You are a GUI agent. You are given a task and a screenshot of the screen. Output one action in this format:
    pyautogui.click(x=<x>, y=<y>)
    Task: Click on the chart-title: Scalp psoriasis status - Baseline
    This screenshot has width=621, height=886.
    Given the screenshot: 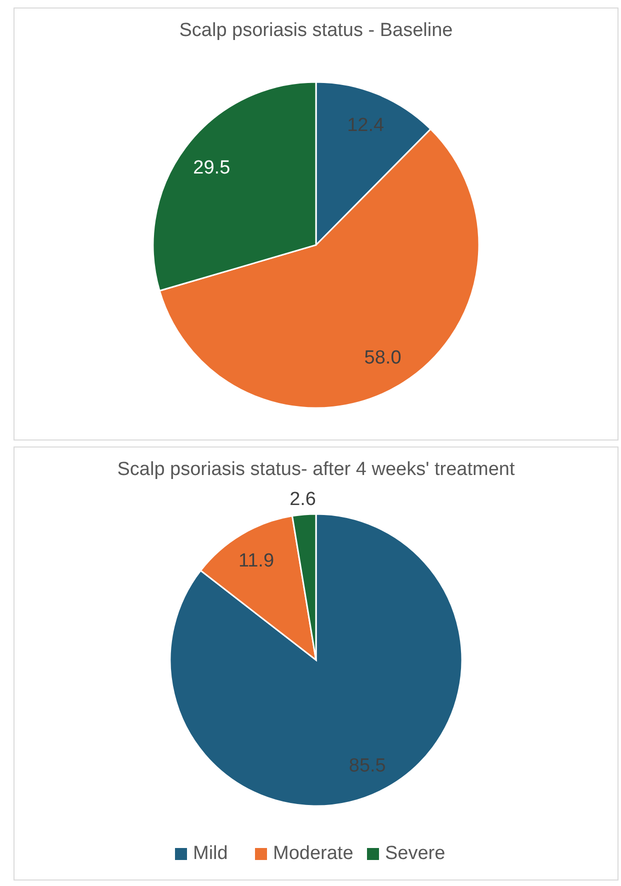 What is the action you would take?
    pyautogui.click(x=316, y=30)
    